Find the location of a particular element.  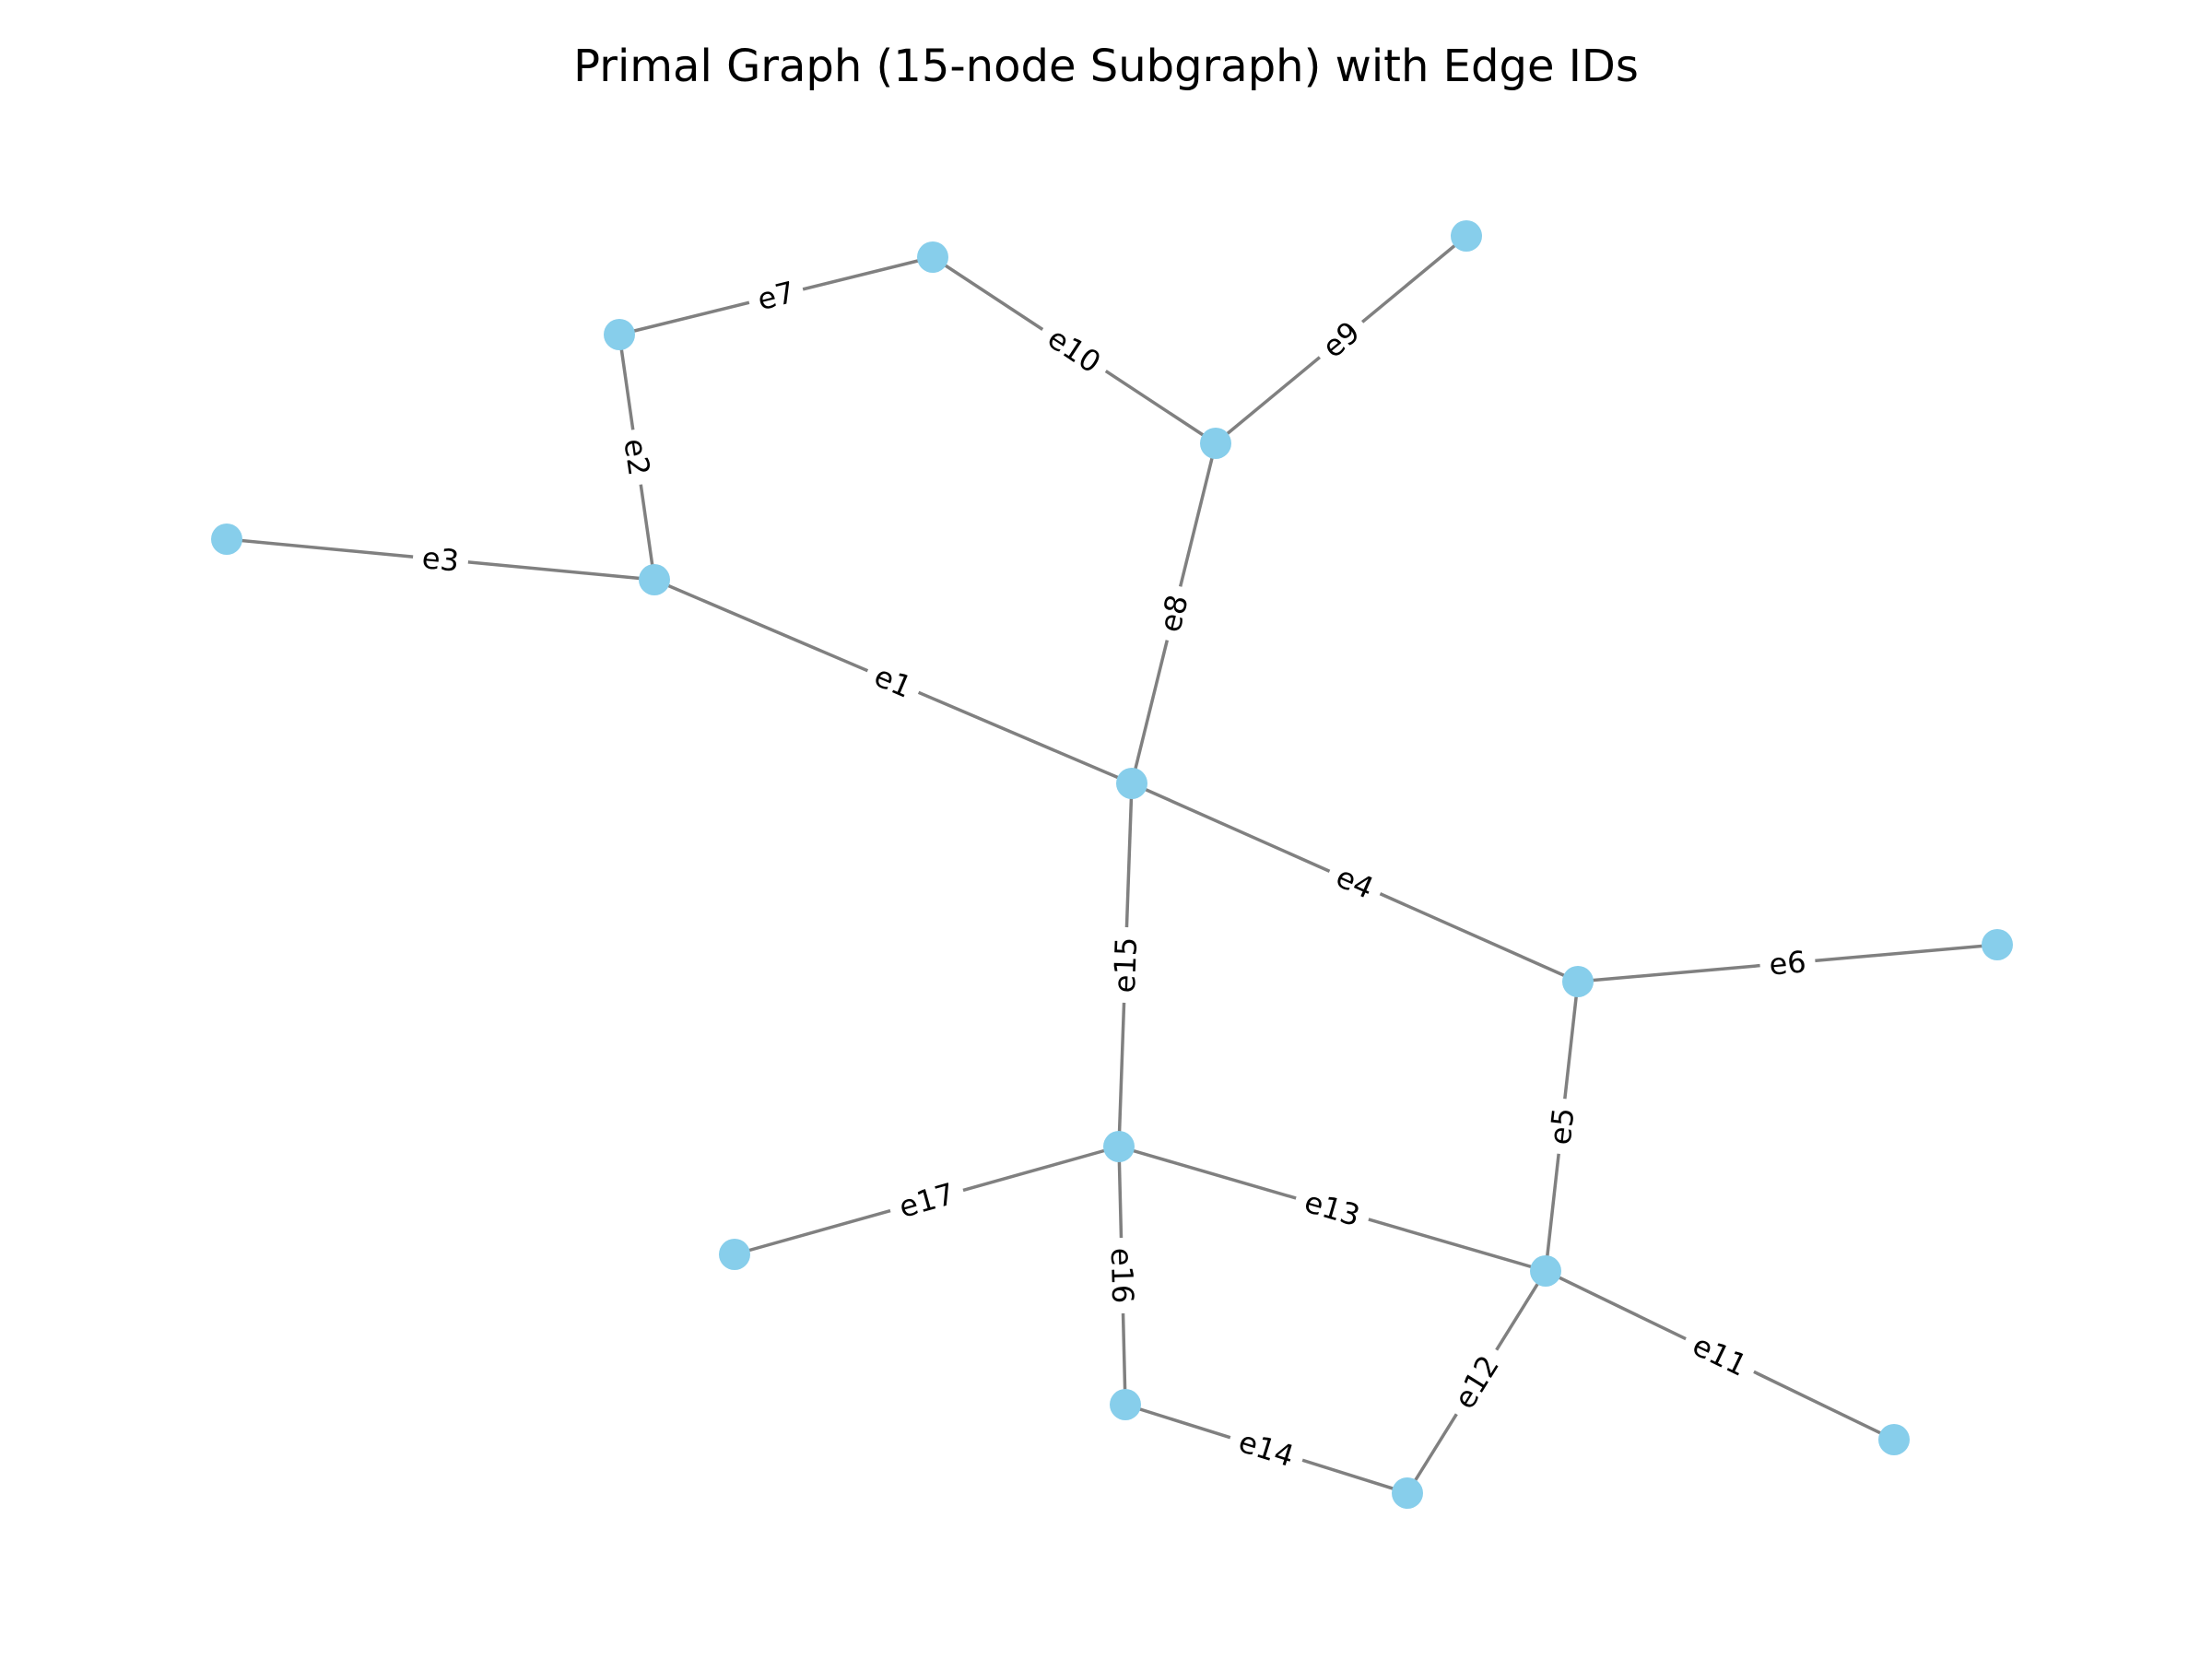

edge-label-group-e5: e5 is located at coordinates (1561, 1126).